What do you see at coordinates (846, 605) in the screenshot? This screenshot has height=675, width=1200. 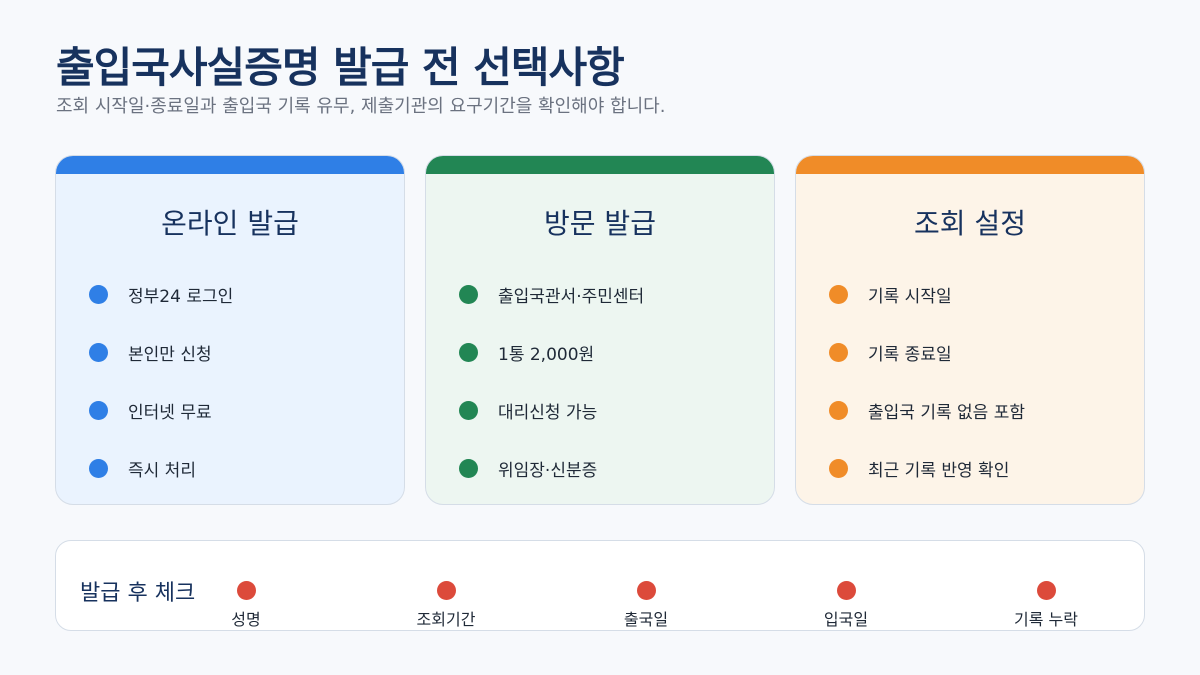 I see `check-item: 입국일` at bounding box center [846, 605].